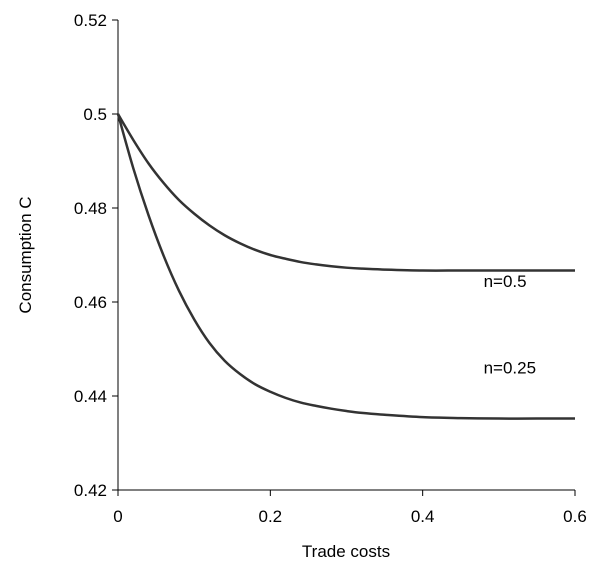 This screenshot has height=571, width=595. What do you see at coordinates (346, 551) in the screenshot?
I see `x-axis-label: Trade costs` at bounding box center [346, 551].